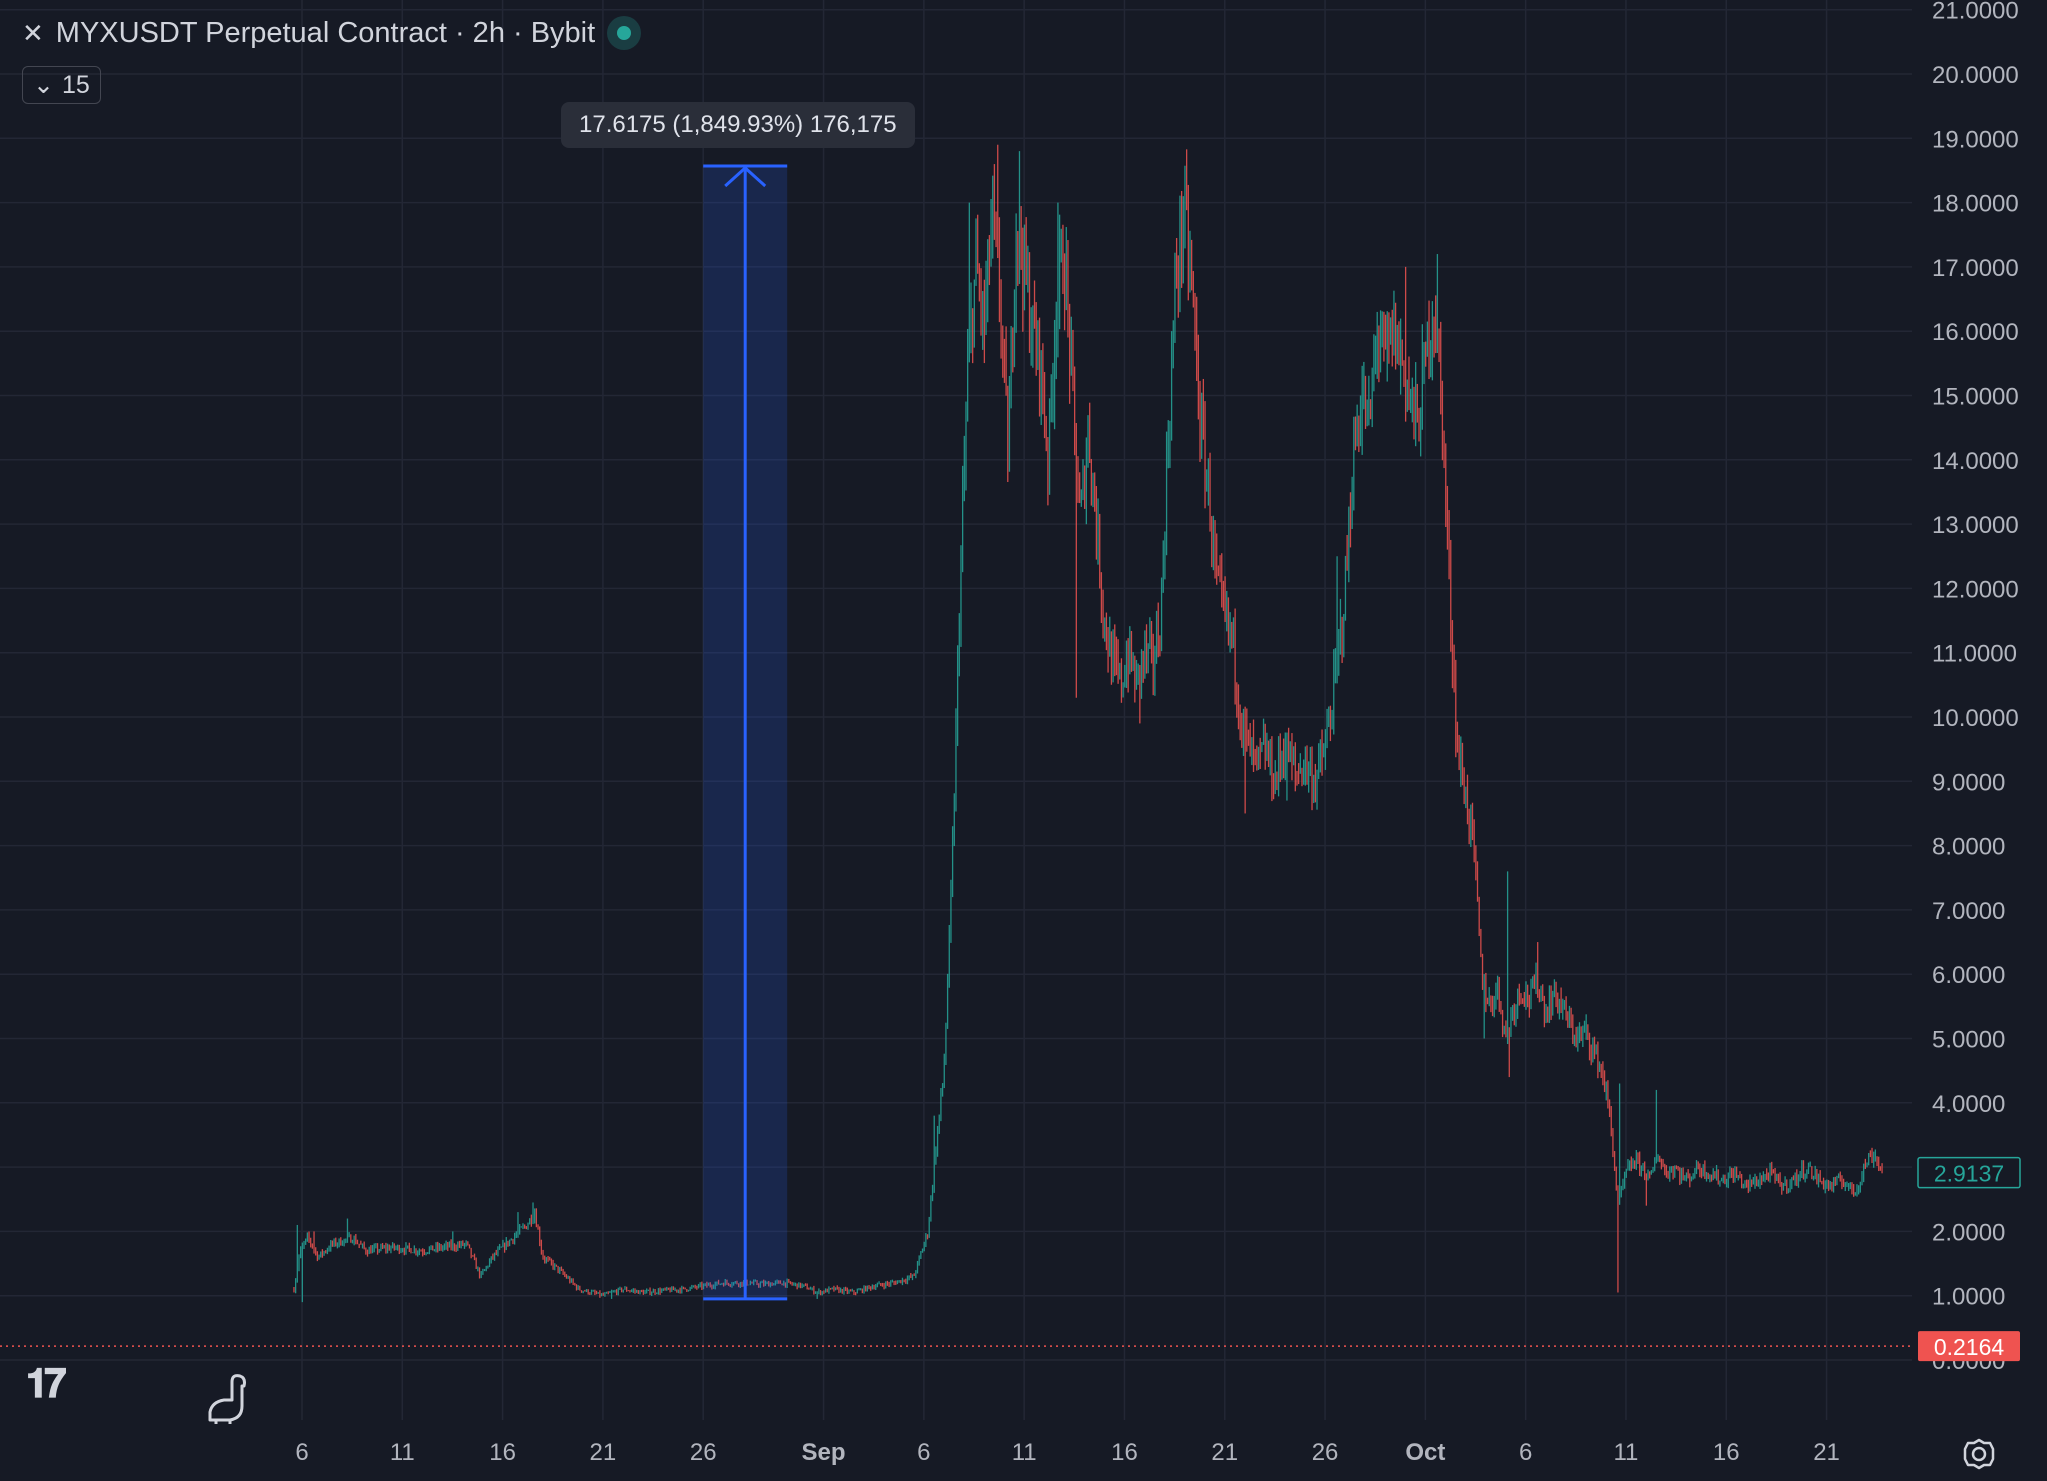 The width and height of the screenshot is (2047, 1481). I want to click on y-tick-label: 19.0000, so click(1975, 139).